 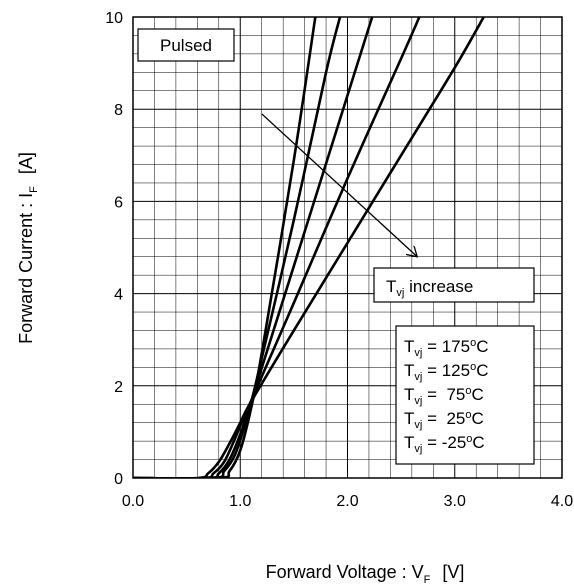 I want to click on legend-entry: Tvj = 175oC, so click(x=446, y=348).